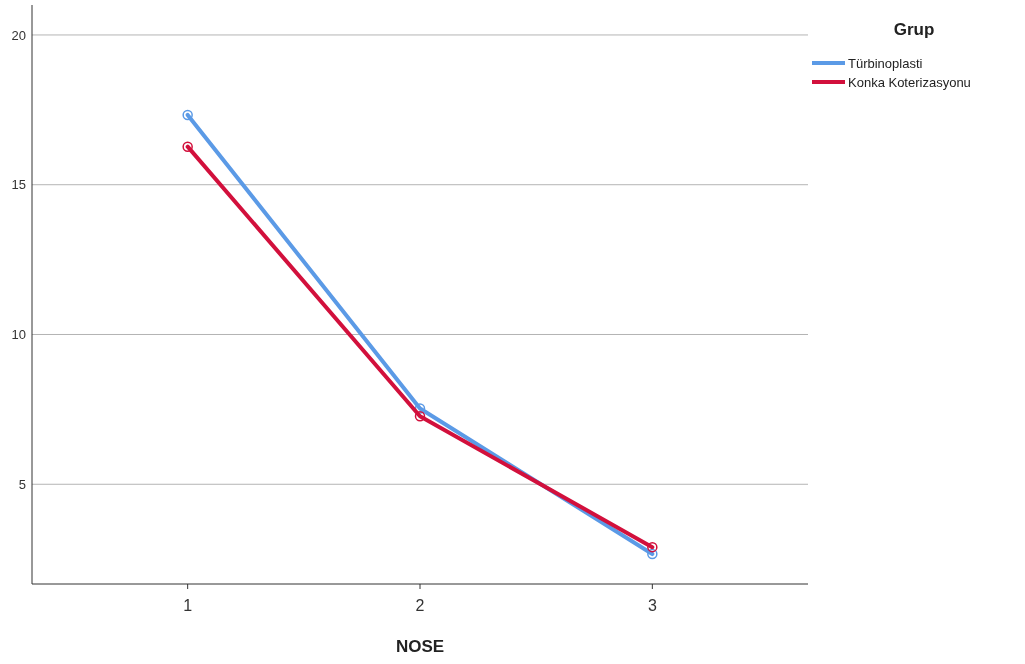 The width and height of the screenshot is (1025, 664). I want to click on x-tick-label: 1, so click(188, 605).